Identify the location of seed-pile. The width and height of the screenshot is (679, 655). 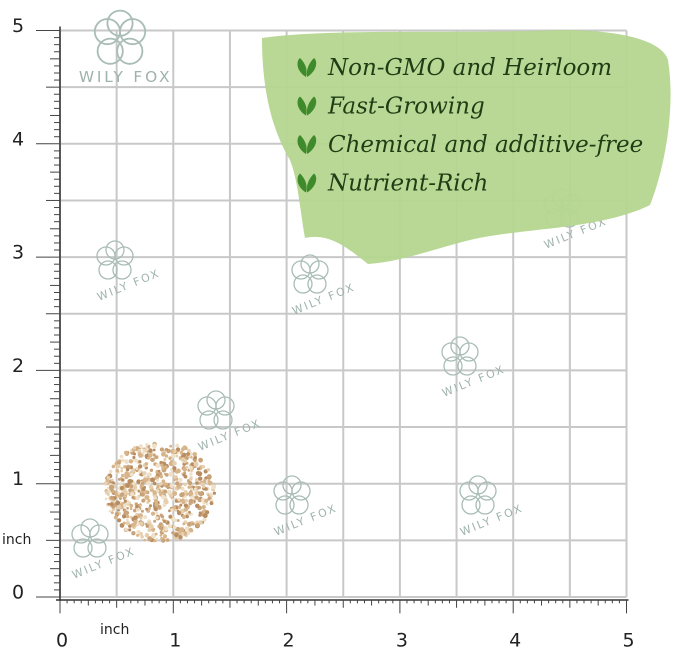
(160, 492).